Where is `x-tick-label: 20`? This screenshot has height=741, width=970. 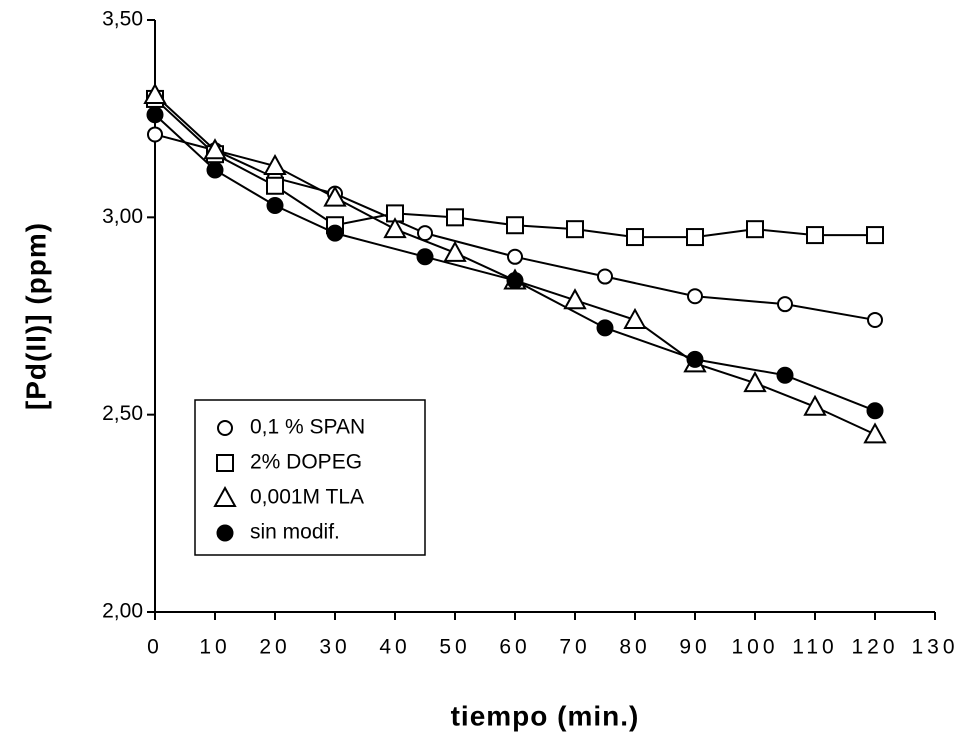 x-tick-label: 20 is located at coordinates (274, 647).